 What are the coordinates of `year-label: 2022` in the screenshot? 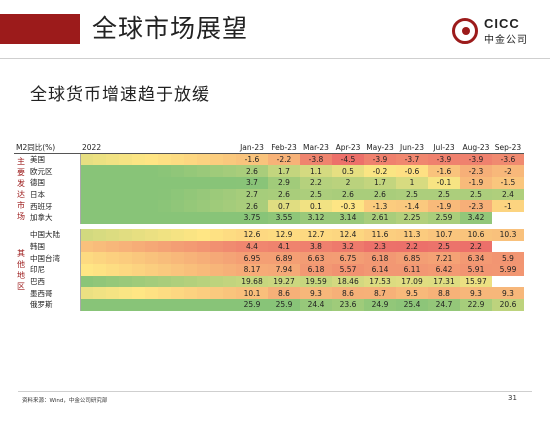 It's located at (158, 148).